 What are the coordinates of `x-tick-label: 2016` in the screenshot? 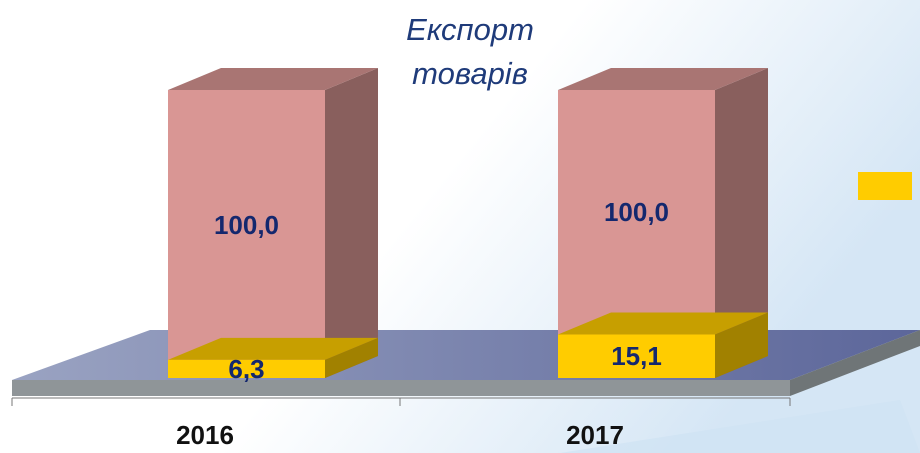 It's located at (205, 435).